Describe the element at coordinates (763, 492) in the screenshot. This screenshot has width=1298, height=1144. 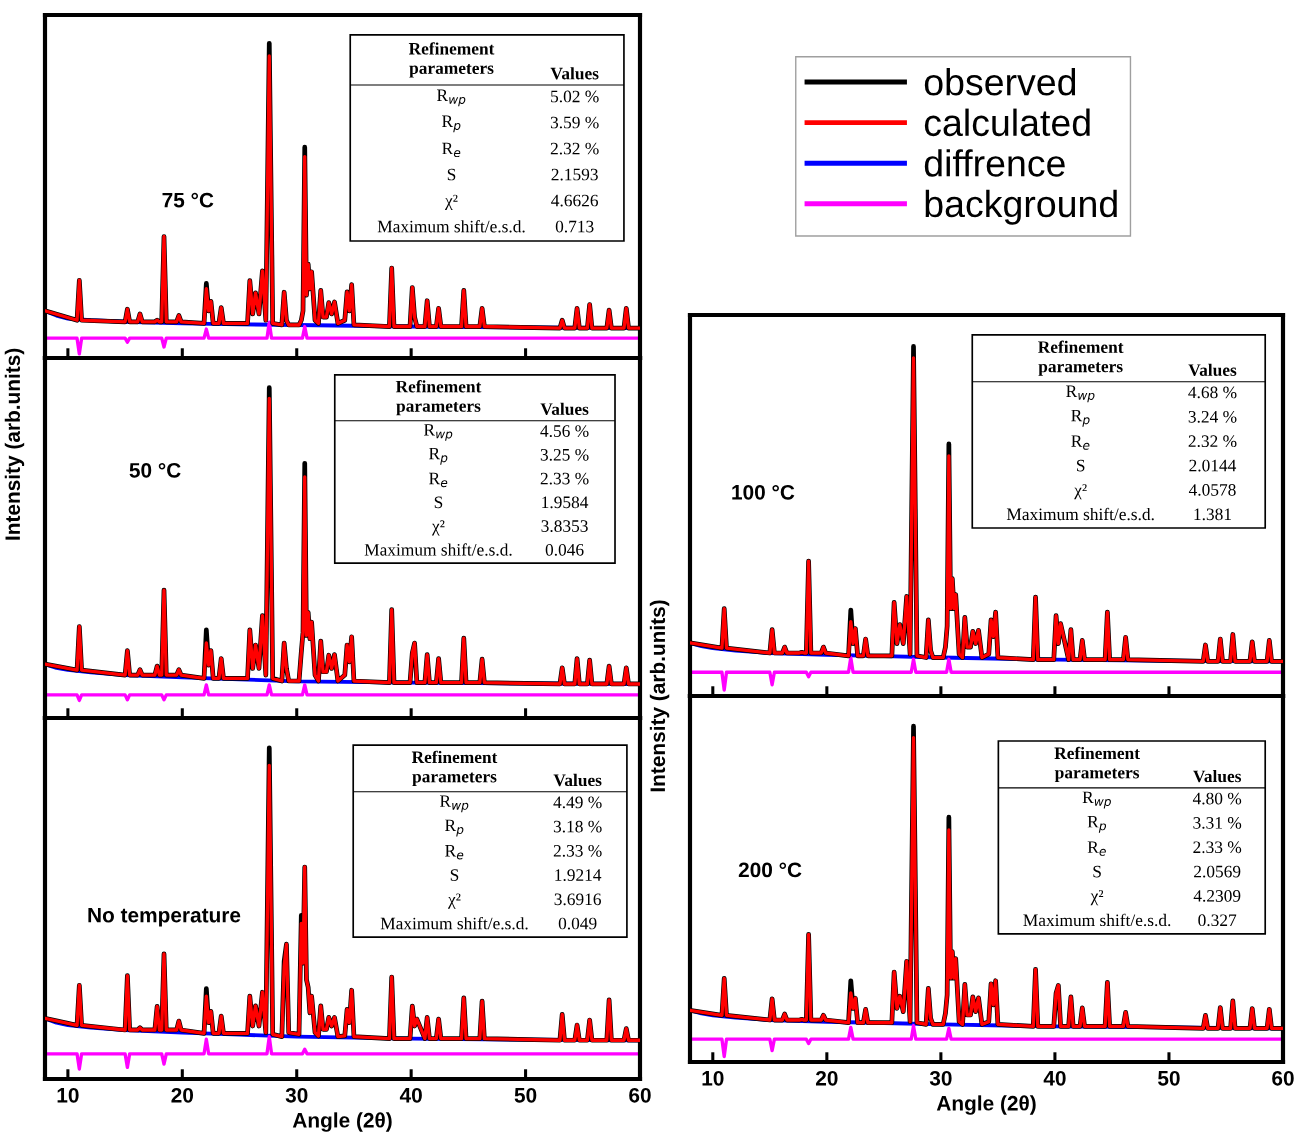
I see `annotation: 100 °C` at that location.